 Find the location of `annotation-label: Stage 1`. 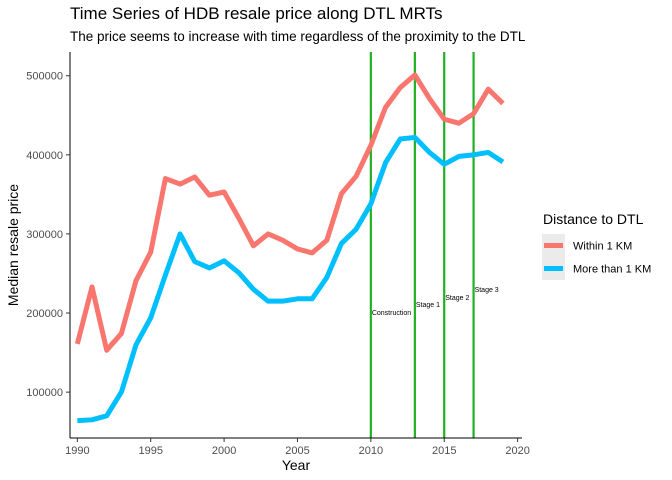

annotation-label: Stage 1 is located at coordinates (428, 305).